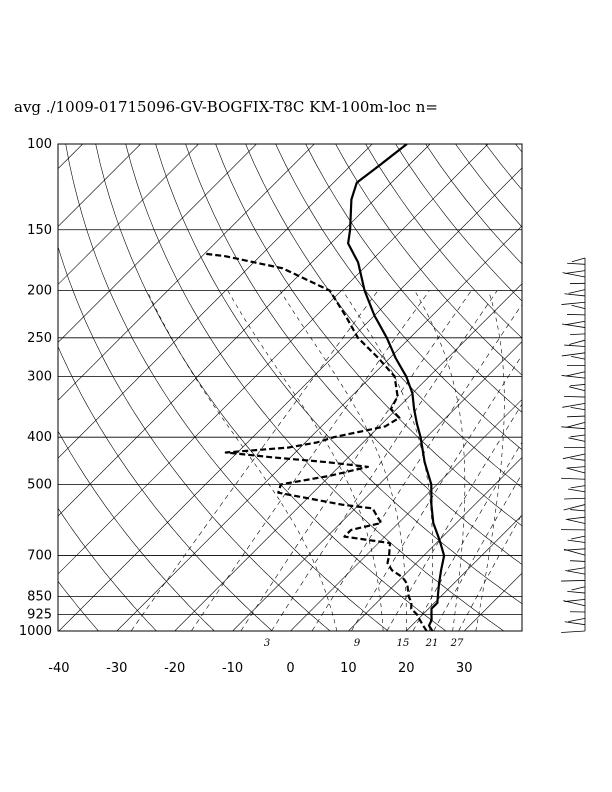 The height and width of the screenshot is (792, 612). Describe the element at coordinates (260, 668) in the screenshot. I see `temperature-tick-labels: -40 -30 -20 -10 0 10 20 30` at that location.